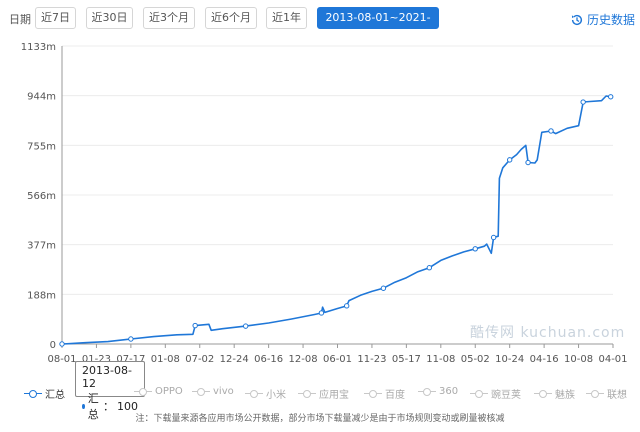  What do you see at coordinates (130, 359) in the screenshot?
I see `x-tick-label: 07-17` at bounding box center [130, 359].